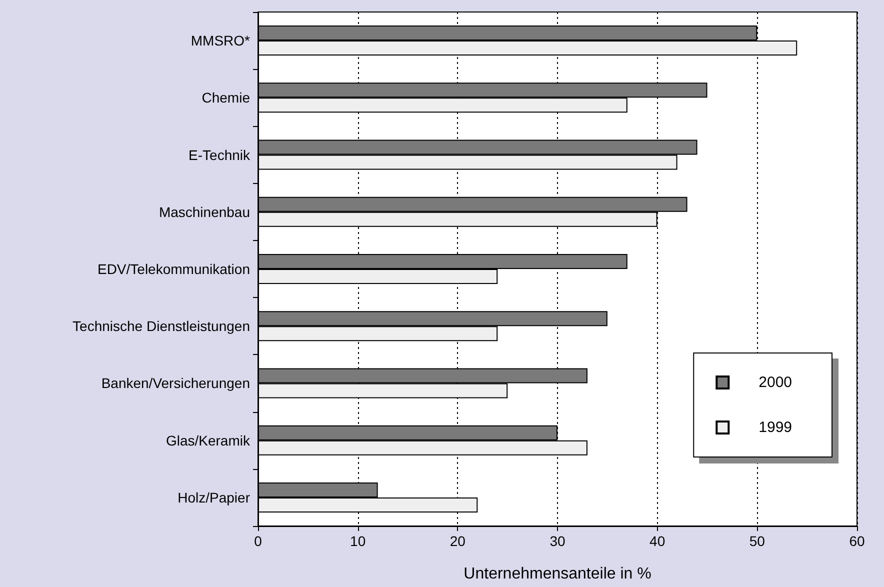 This screenshot has height=587, width=884. What do you see at coordinates (558, 574) in the screenshot?
I see `x-axis-title: Unternehmensanteile in %` at bounding box center [558, 574].